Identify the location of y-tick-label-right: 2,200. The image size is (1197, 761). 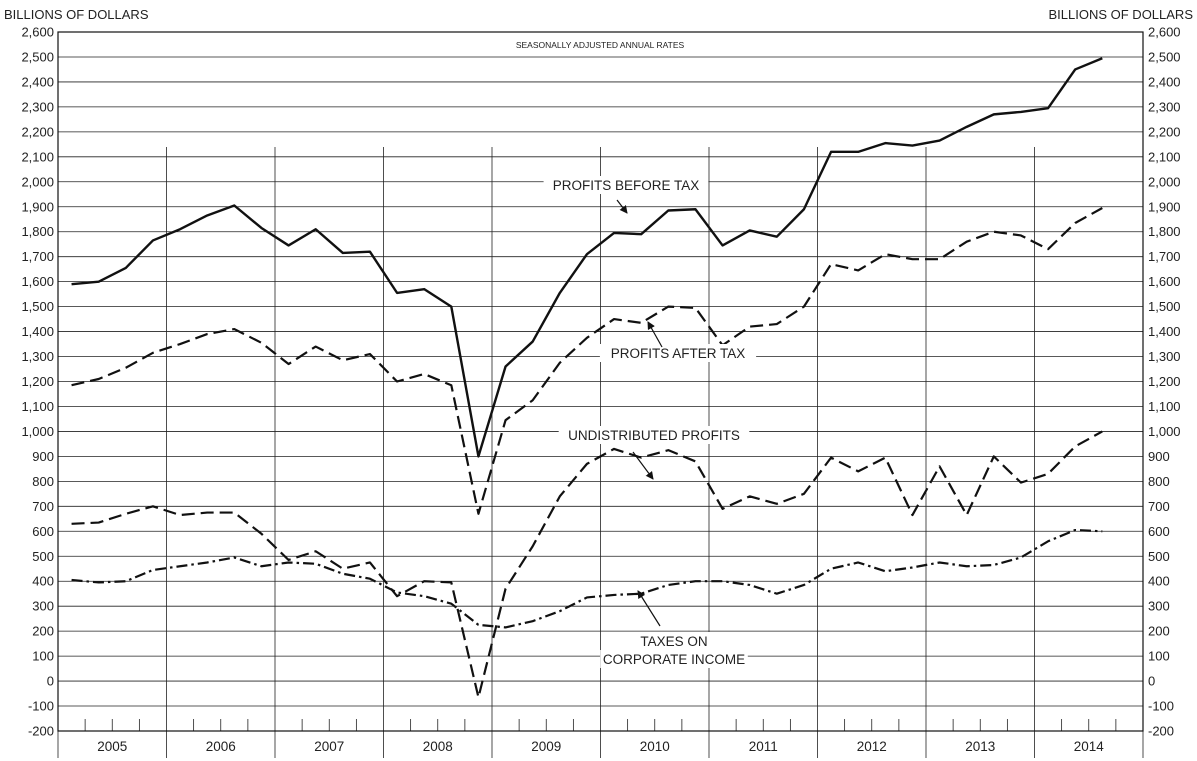
(1164, 131).